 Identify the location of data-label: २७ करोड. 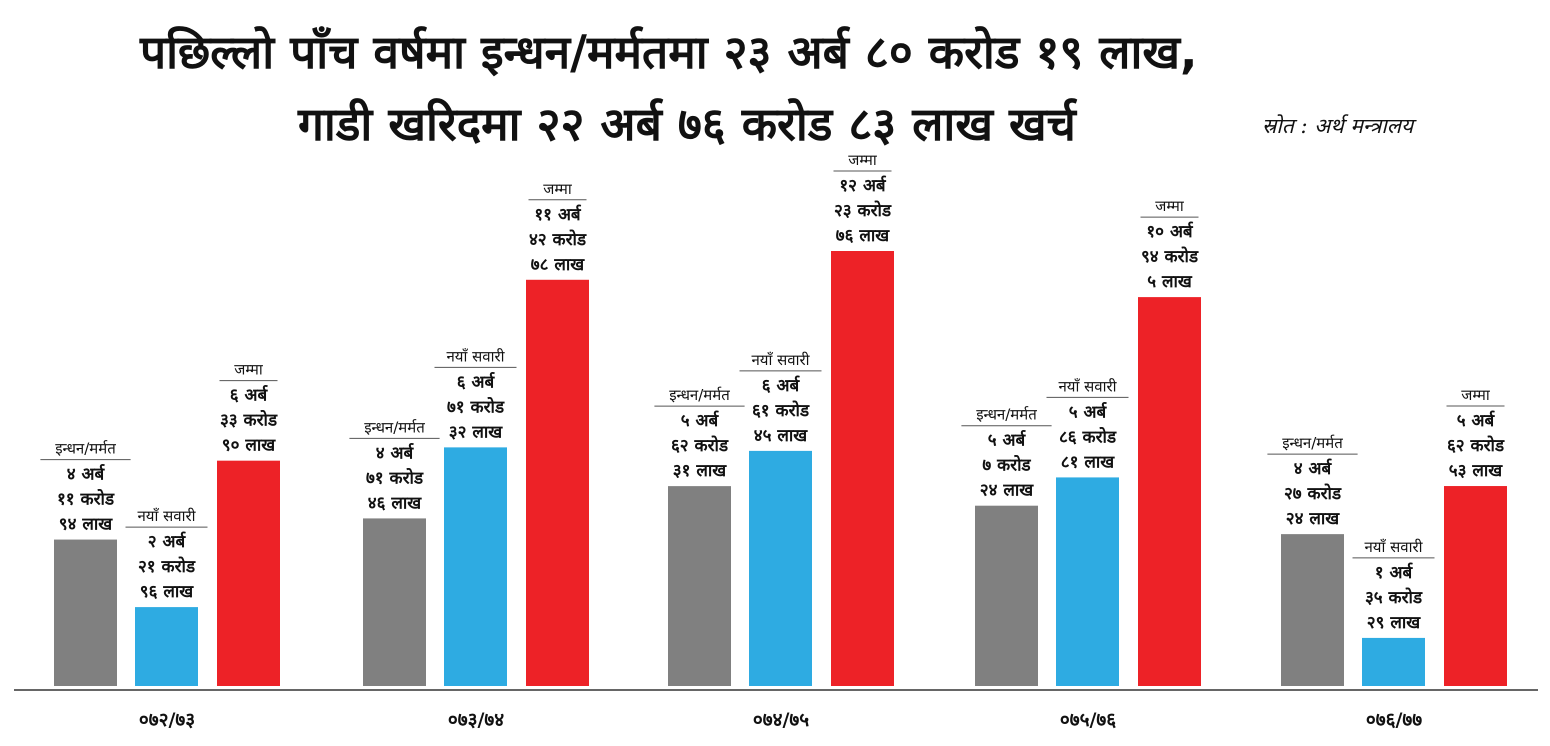
(1313, 493).